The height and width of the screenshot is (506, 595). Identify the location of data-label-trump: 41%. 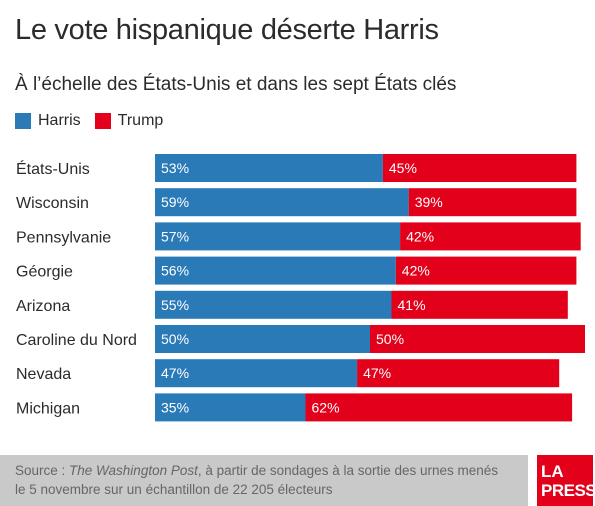
(412, 305).